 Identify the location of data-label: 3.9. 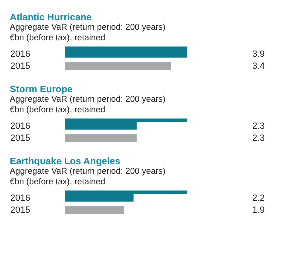
(258, 53).